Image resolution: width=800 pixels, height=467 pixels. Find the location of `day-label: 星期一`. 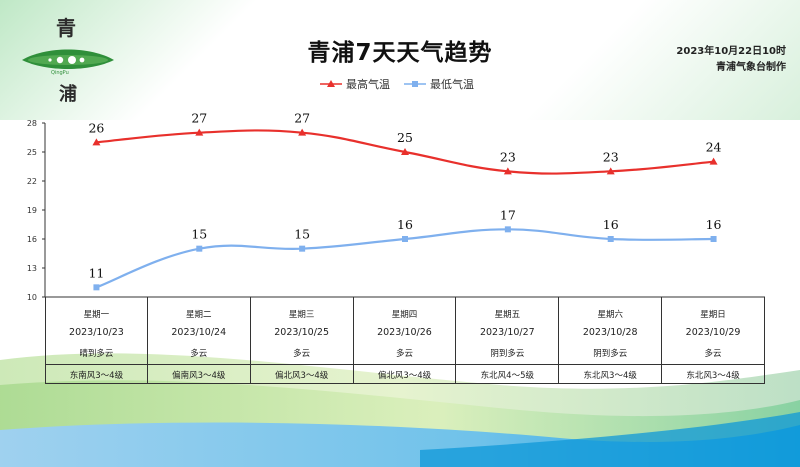

day-label: 星期一 is located at coordinates (96, 315).